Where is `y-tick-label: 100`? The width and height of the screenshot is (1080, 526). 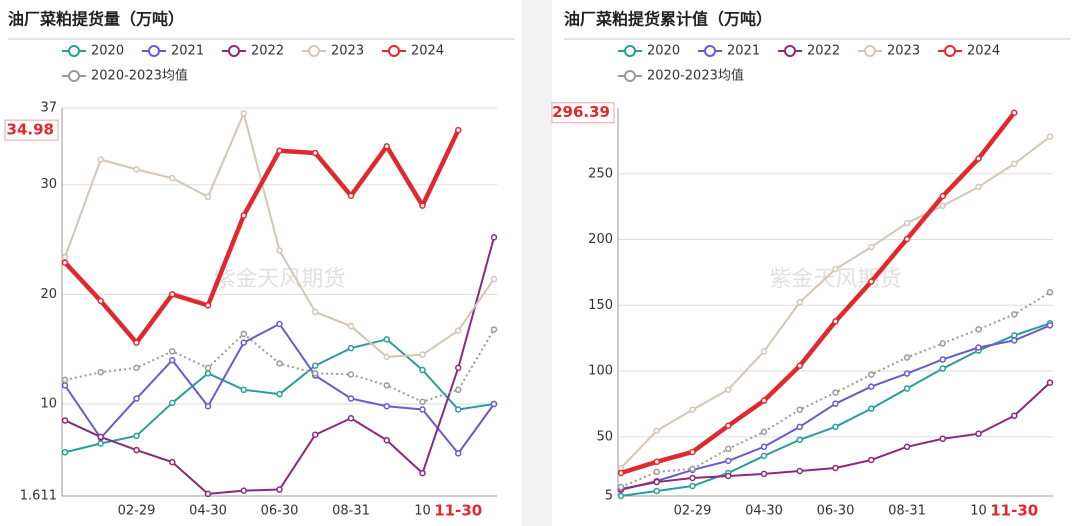 y-tick-label: 100 is located at coordinates (600, 371).